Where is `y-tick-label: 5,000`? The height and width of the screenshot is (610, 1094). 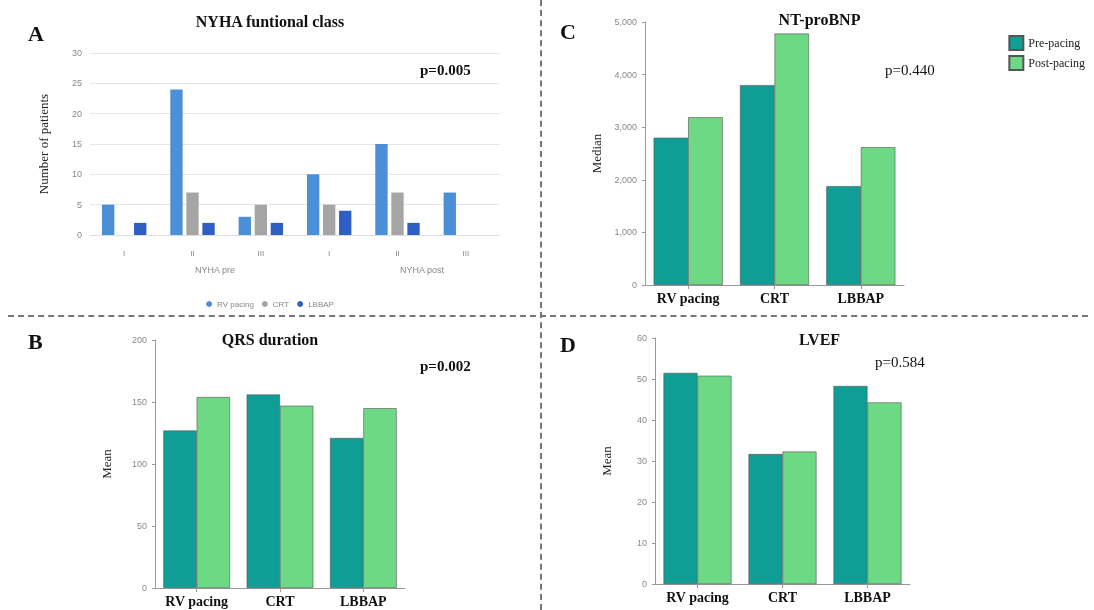 y-tick-label: 5,000 is located at coordinates (625, 22).